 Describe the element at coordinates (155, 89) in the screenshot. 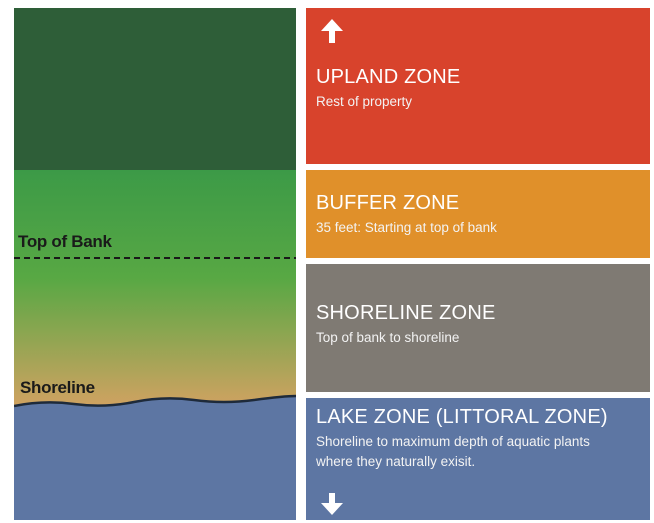

I see `upland-ground` at that location.